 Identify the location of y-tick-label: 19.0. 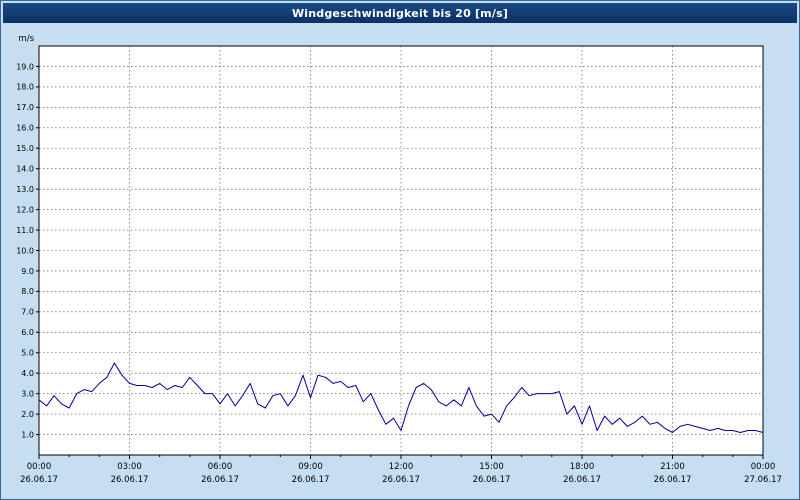
(25, 66).